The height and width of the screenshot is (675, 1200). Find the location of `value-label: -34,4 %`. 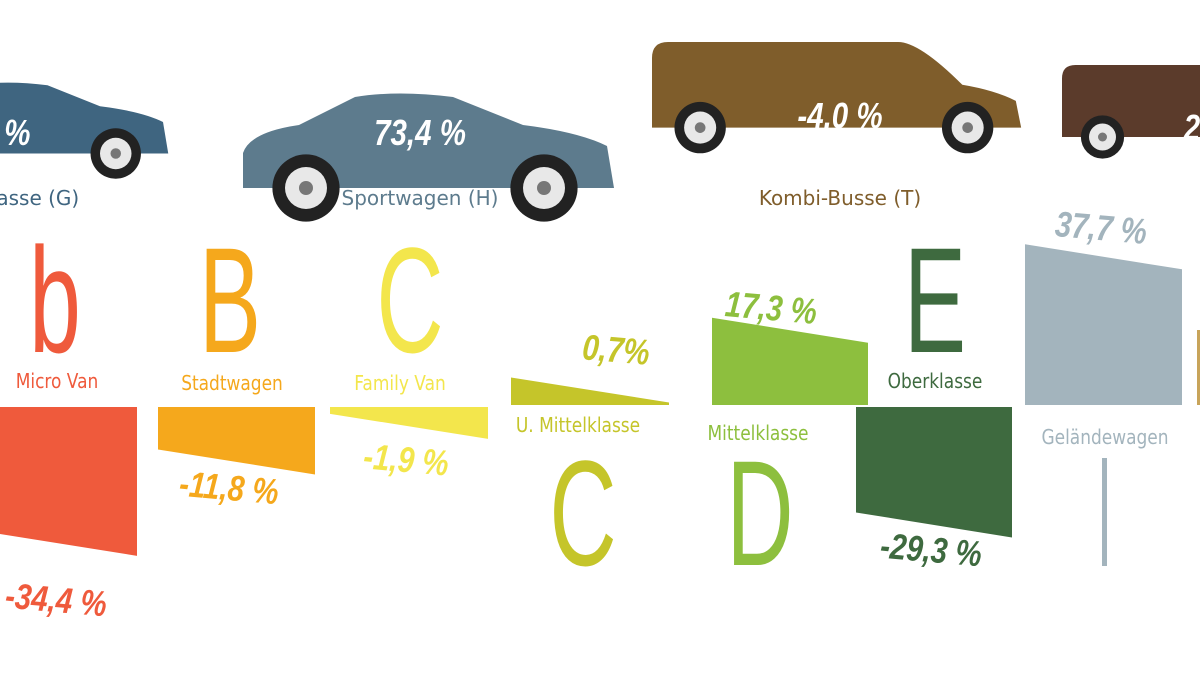

value-label: -34,4 % is located at coordinates (56, 599).